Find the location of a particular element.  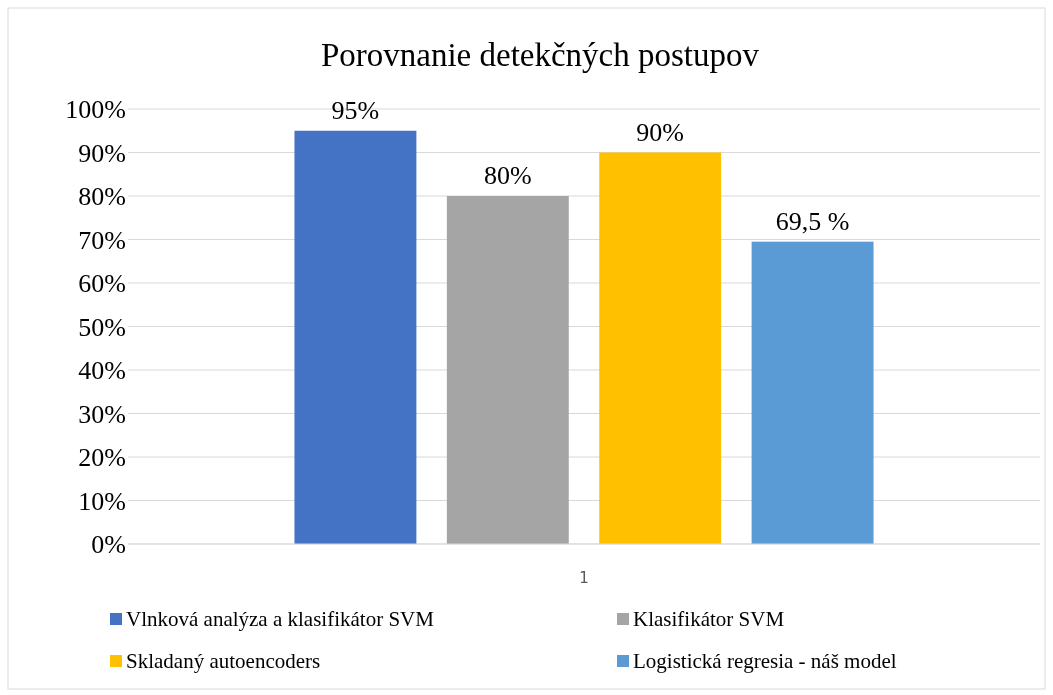

data-label: 69,5 % is located at coordinates (812, 221).